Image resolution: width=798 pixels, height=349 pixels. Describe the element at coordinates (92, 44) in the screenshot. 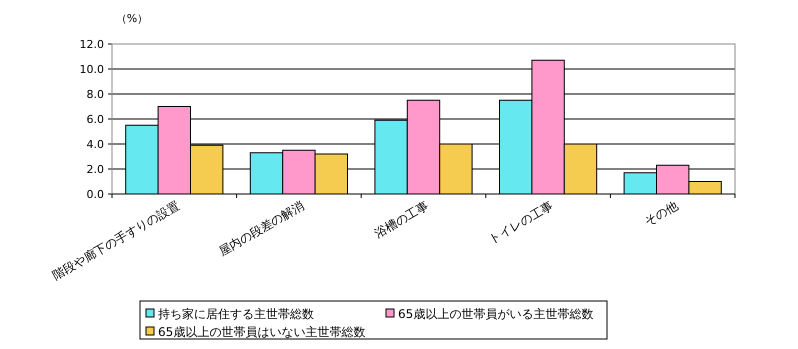

I see `y-tick-label: 12.0` at that location.